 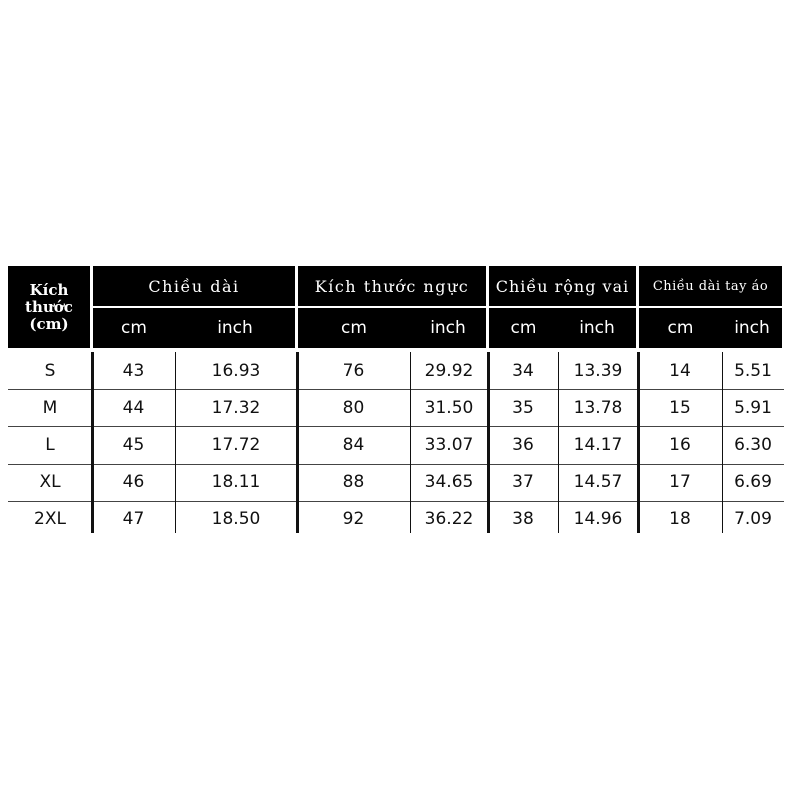 What do you see at coordinates (449, 370) in the screenshot?
I see `value-cell: 29.92` at bounding box center [449, 370].